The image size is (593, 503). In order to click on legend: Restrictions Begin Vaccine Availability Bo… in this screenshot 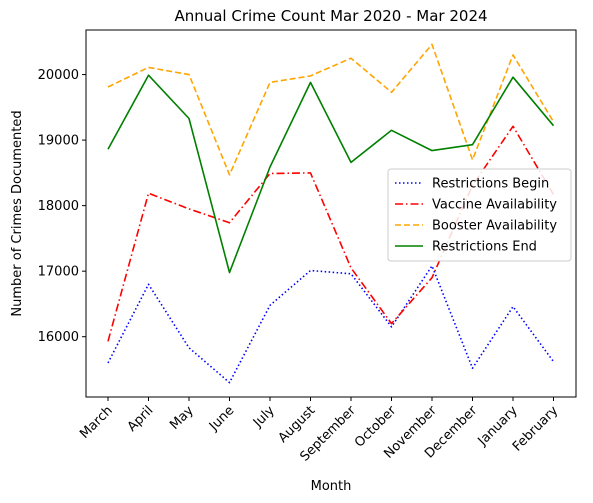, I will do `click(479, 215)`.